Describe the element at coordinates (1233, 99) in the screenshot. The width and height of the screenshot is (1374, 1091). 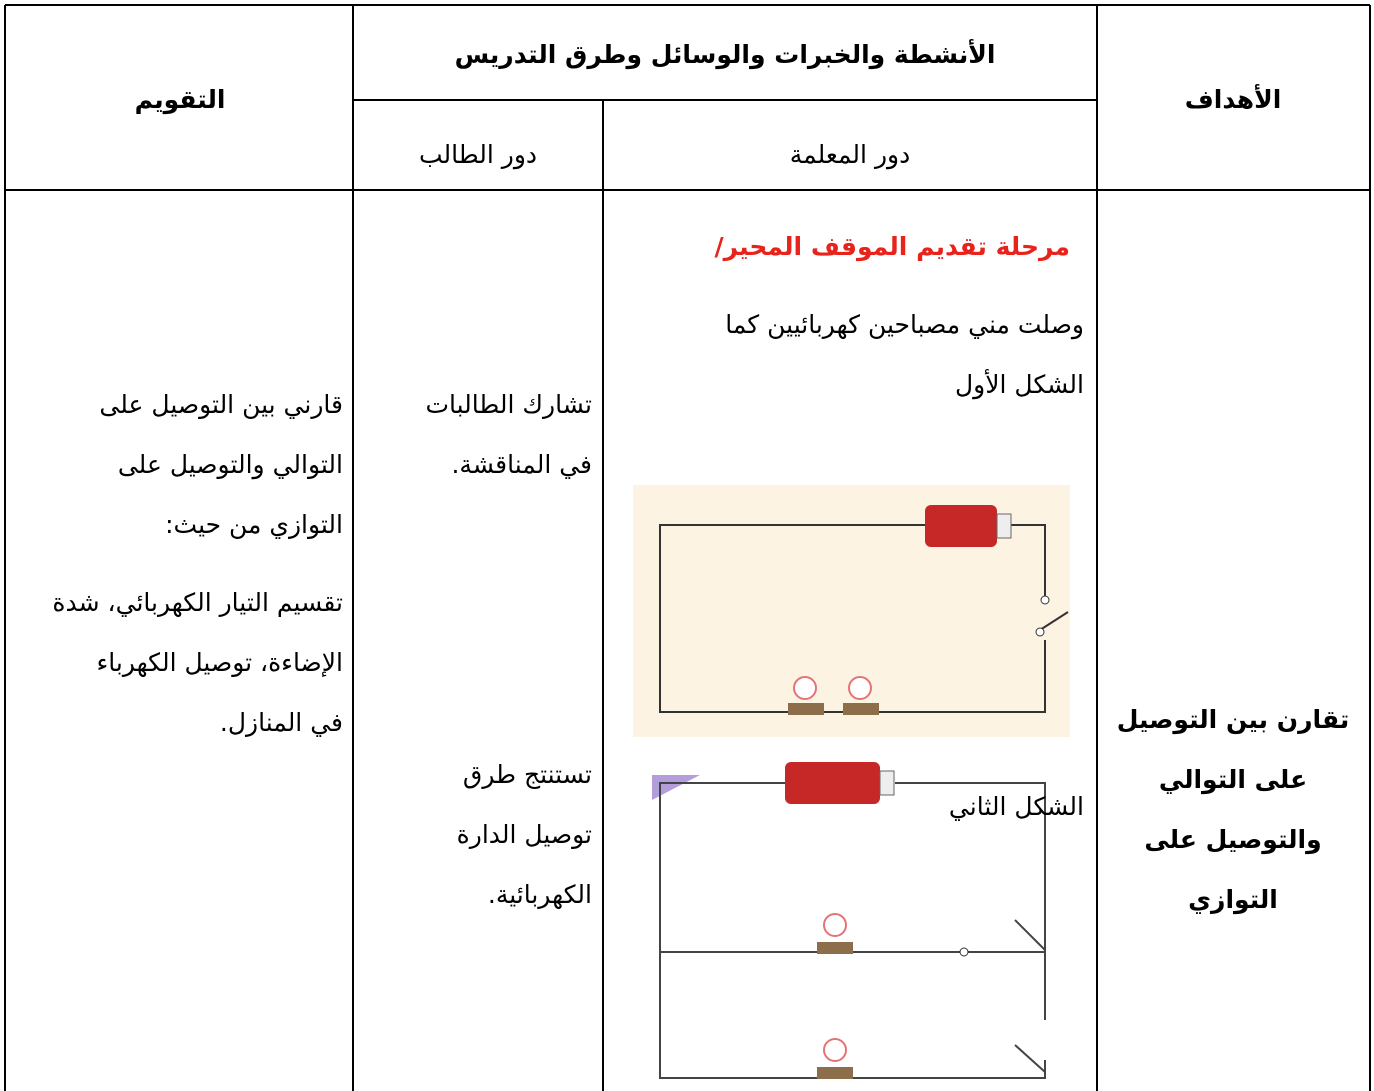
I see `header-cell: الأهداف` at that location.